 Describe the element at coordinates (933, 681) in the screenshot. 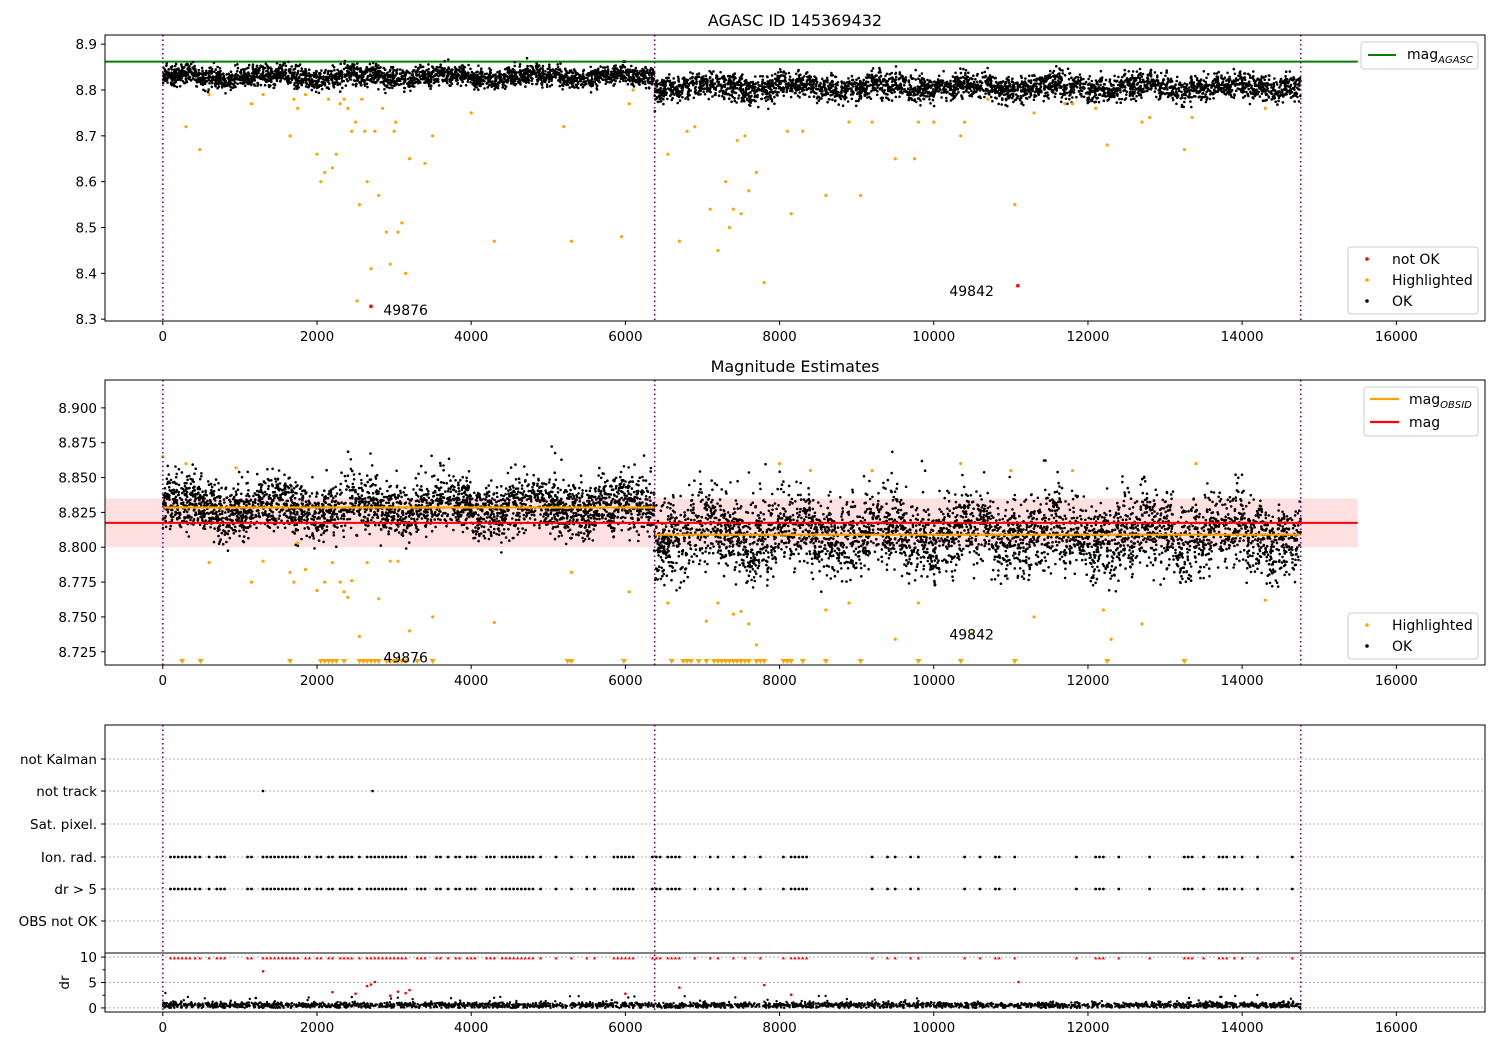

I see `1-xtick-label: 10000` at that location.